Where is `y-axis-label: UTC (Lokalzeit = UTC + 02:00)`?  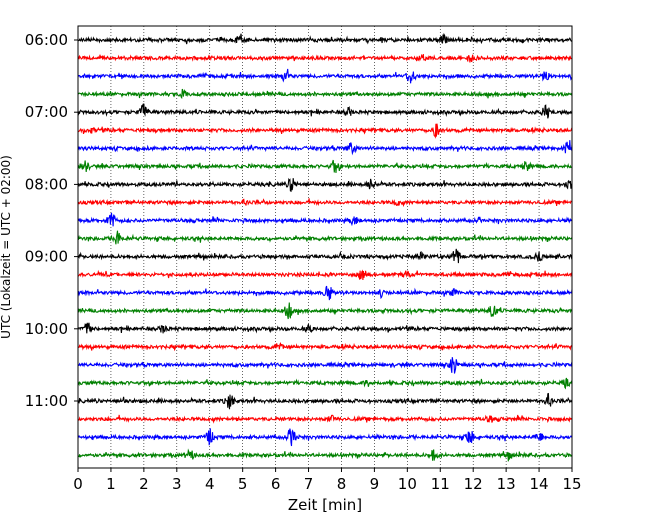
y-axis-label: UTC (Lokalzeit = UTC + 02:00) is located at coordinates (6, 247).